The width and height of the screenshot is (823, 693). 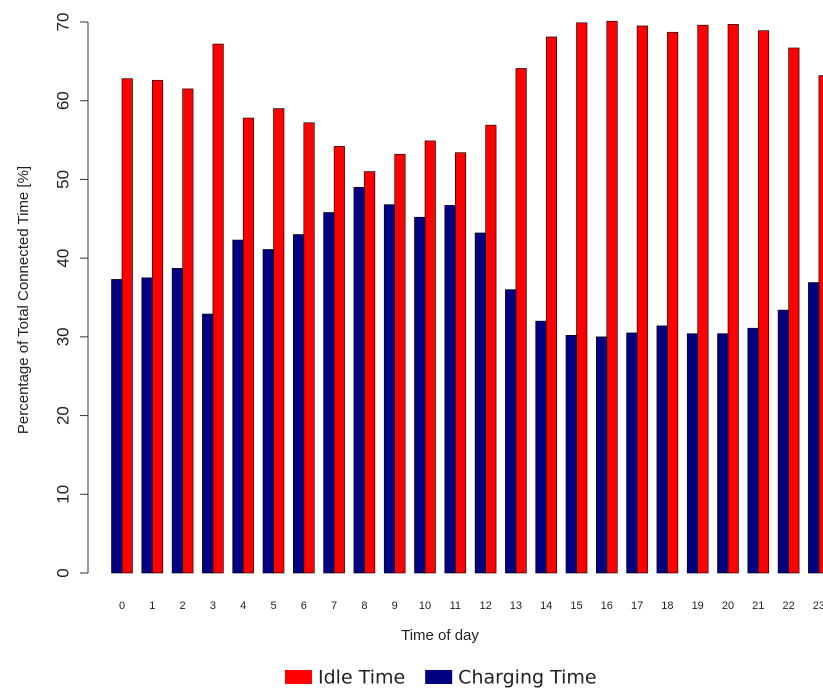 I want to click on y-tick-label: 0, so click(x=62, y=572).